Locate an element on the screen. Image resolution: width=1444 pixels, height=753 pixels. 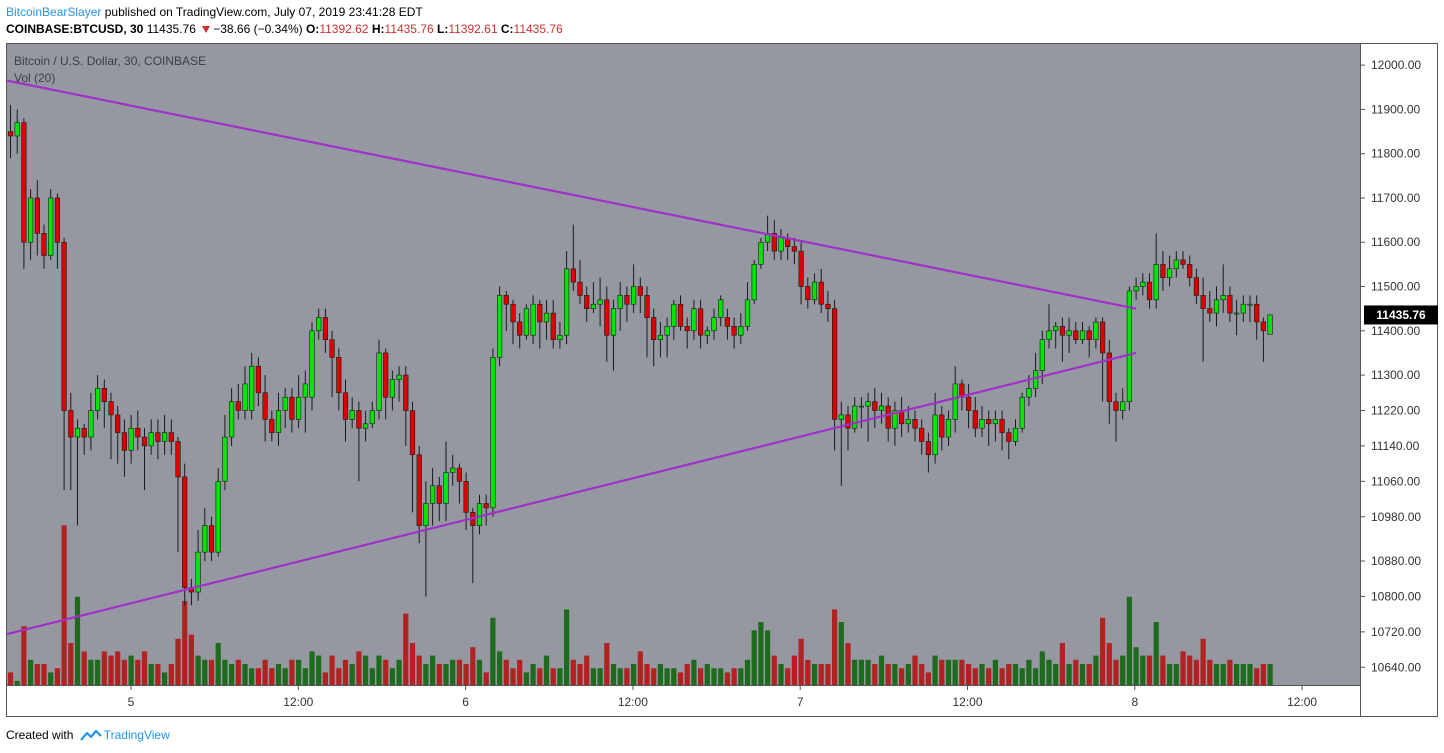
high-label: H: is located at coordinates (378, 29).